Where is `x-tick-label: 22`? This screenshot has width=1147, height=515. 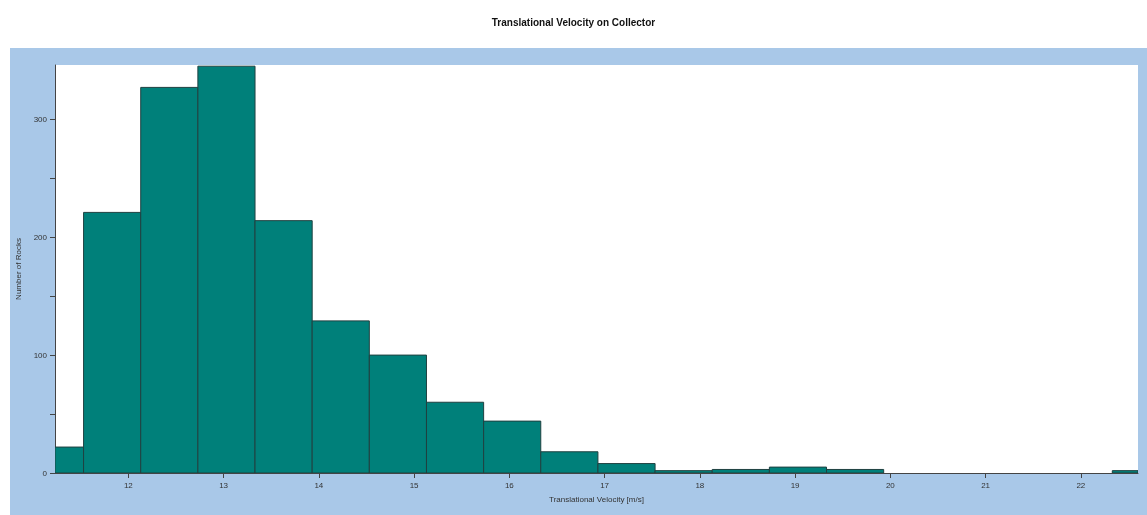 x-tick-label: 22 is located at coordinates (1081, 485).